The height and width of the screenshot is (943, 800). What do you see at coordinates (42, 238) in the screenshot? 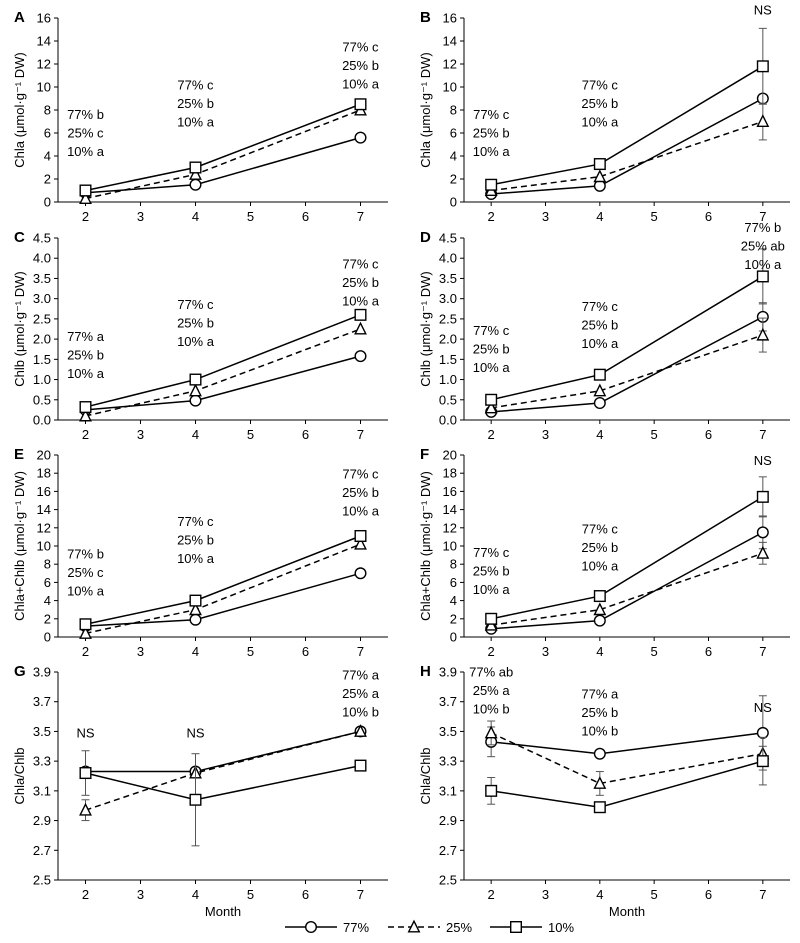
I see `y-tick-label: 4.5` at bounding box center [42, 238].